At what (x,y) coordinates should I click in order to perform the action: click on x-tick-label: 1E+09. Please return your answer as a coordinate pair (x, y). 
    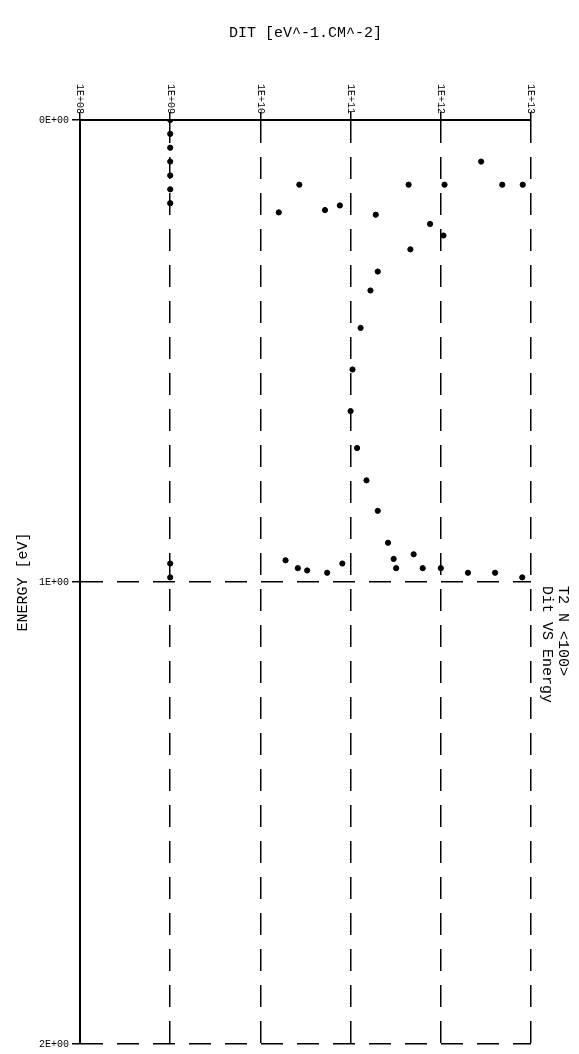
    Looking at the image, I should click on (170, 98).